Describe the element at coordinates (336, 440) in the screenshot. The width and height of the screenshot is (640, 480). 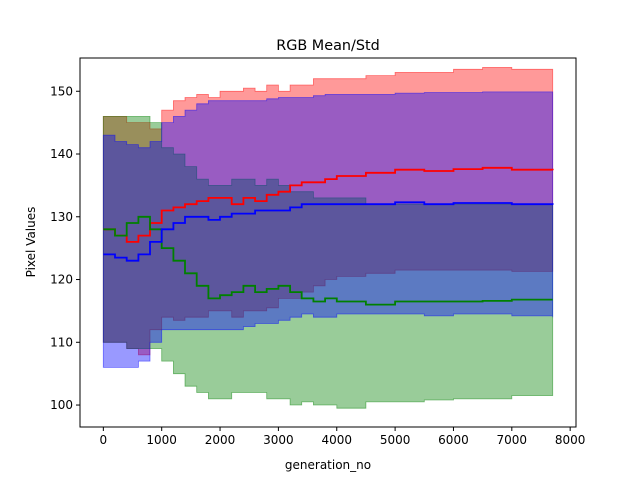
I see `x-tick-label: 4000` at that location.